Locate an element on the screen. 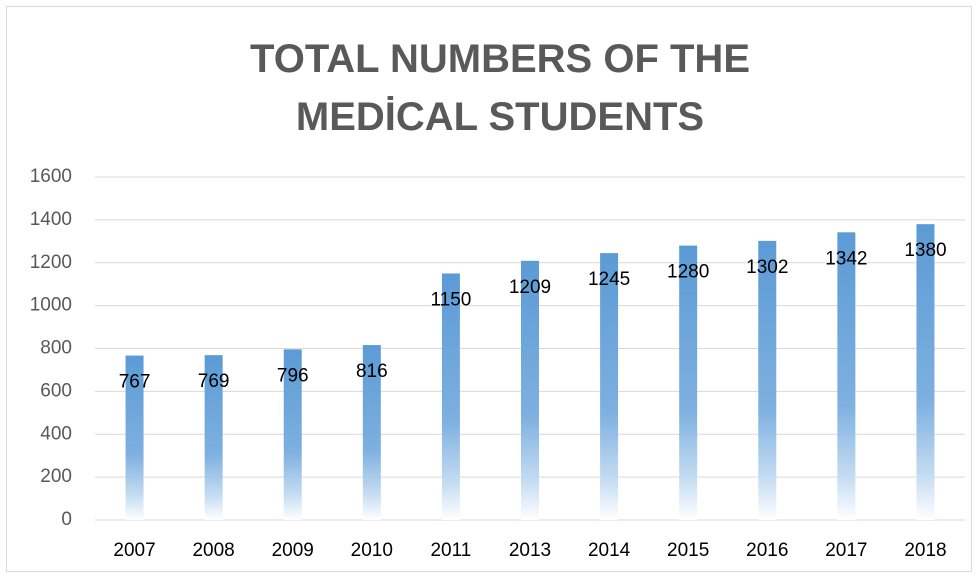 Image resolution: width=980 pixels, height=578 pixels. x-tick-label: 2010 is located at coordinates (372, 550).